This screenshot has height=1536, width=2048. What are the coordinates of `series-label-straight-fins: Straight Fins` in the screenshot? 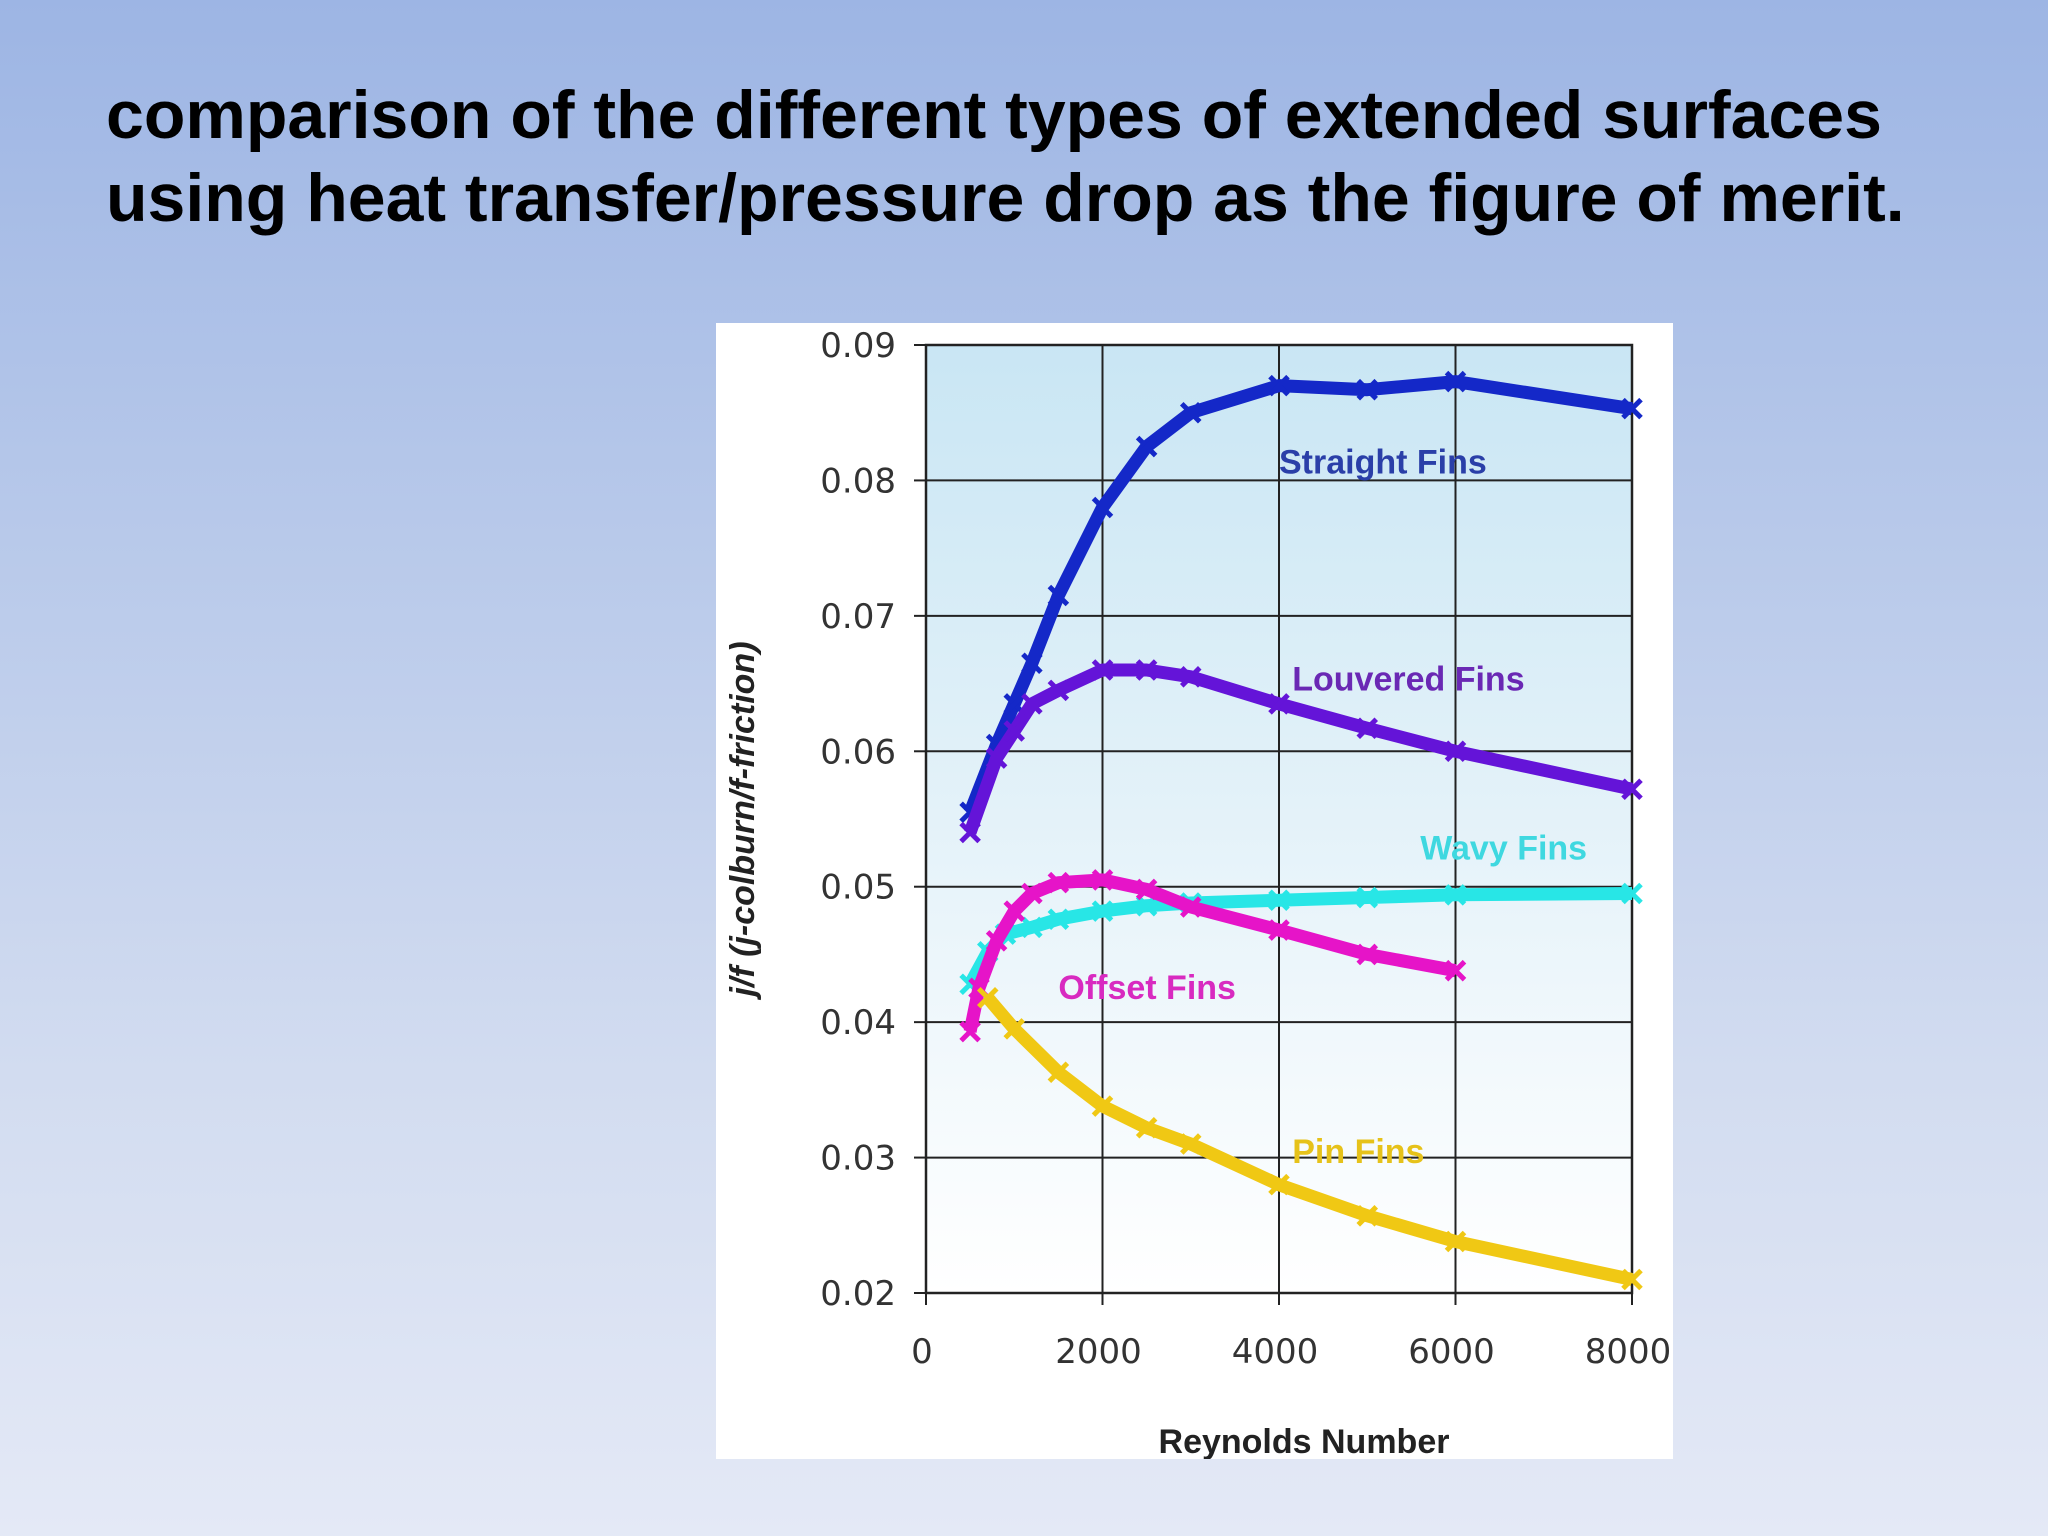 It's located at (1383, 463).